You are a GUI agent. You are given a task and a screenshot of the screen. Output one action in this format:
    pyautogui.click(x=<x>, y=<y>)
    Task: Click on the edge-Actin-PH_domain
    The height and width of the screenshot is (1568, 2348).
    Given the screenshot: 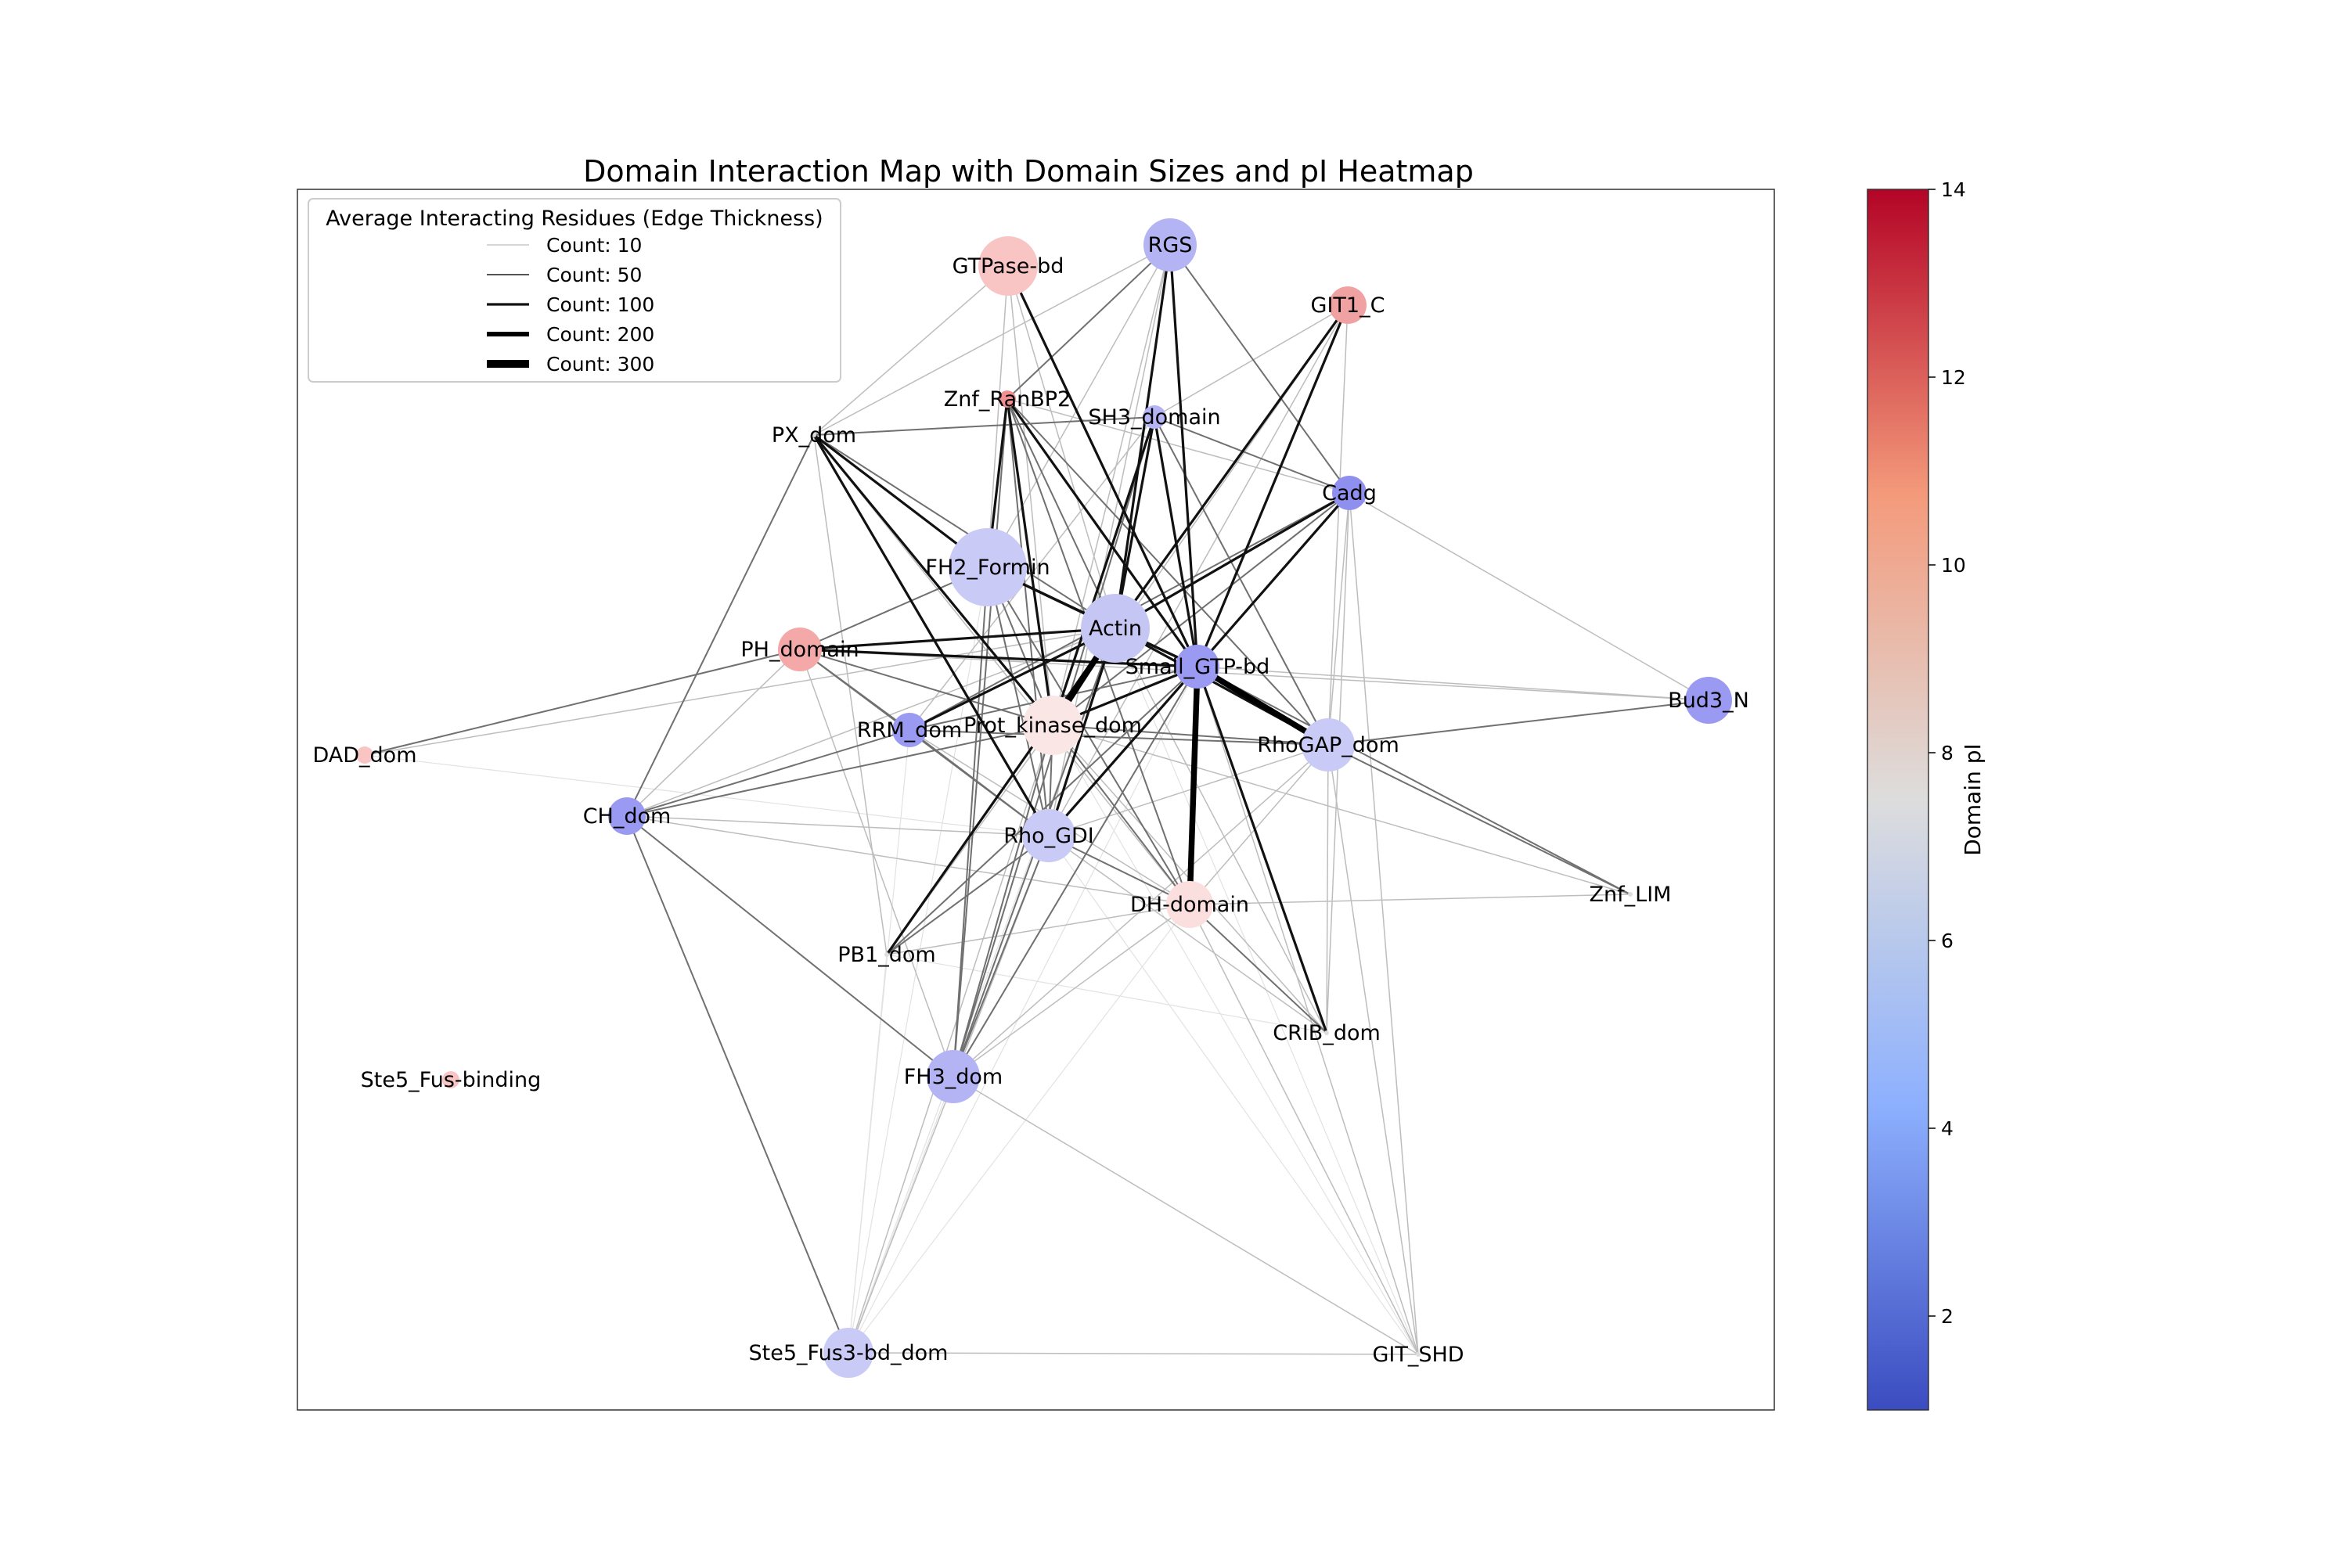 What is the action you would take?
    pyautogui.click(x=957, y=639)
    